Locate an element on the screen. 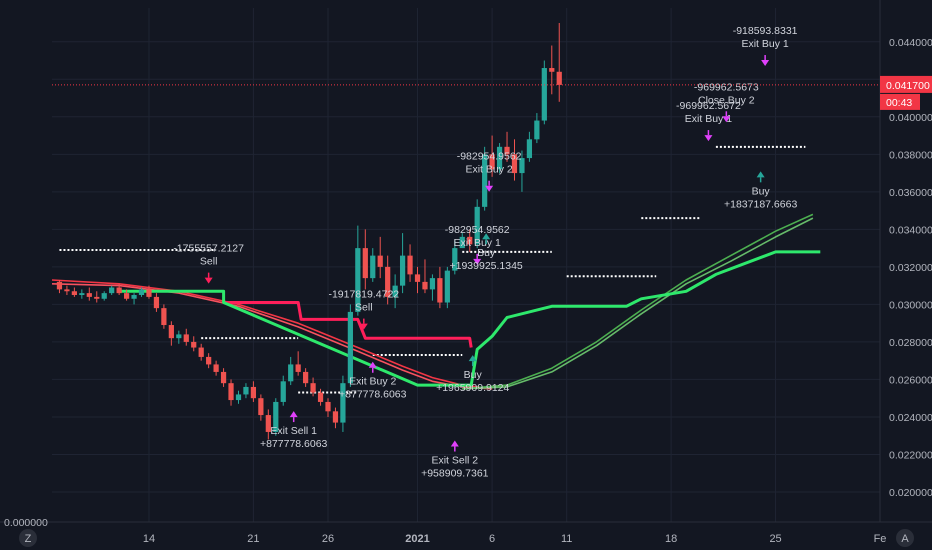 The height and width of the screenshot is (550, 932). x-tick-label: 21 is located at coordinates (253, 539).